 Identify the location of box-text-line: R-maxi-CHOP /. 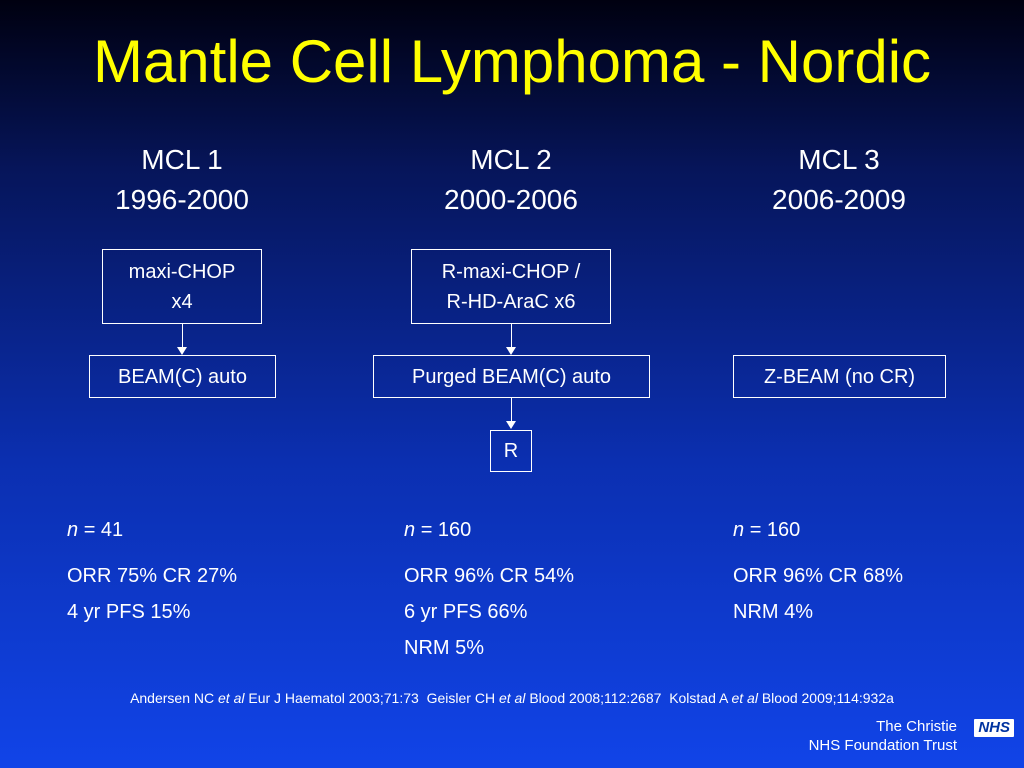
(511, 271).